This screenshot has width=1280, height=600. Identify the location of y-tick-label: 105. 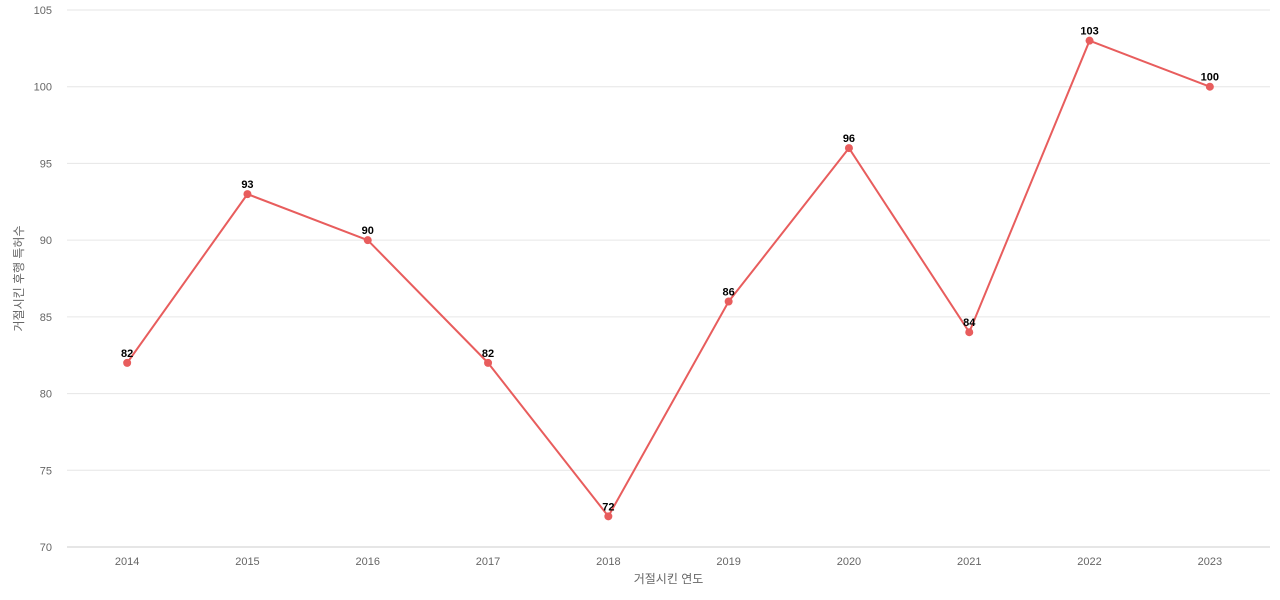
(43, 11).